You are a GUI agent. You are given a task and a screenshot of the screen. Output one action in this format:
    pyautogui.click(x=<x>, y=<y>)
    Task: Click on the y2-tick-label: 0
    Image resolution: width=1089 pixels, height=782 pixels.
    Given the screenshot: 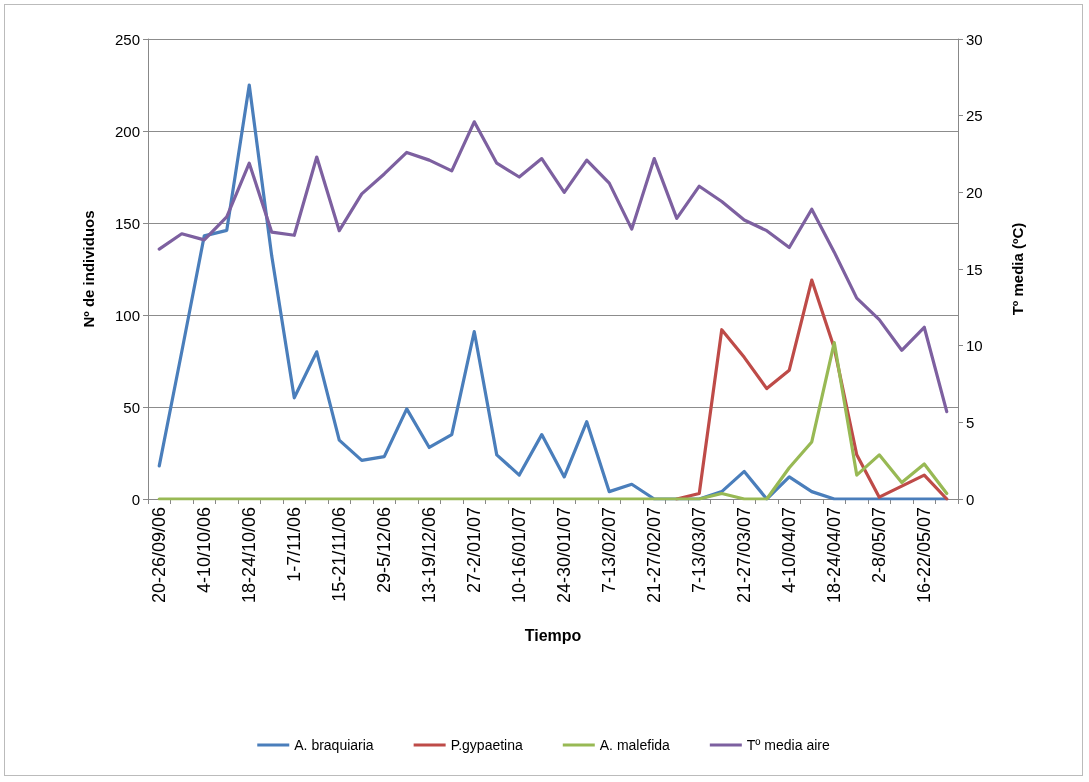 What is the action you would take?
    pyautogui.click(x=970, y=499)
    